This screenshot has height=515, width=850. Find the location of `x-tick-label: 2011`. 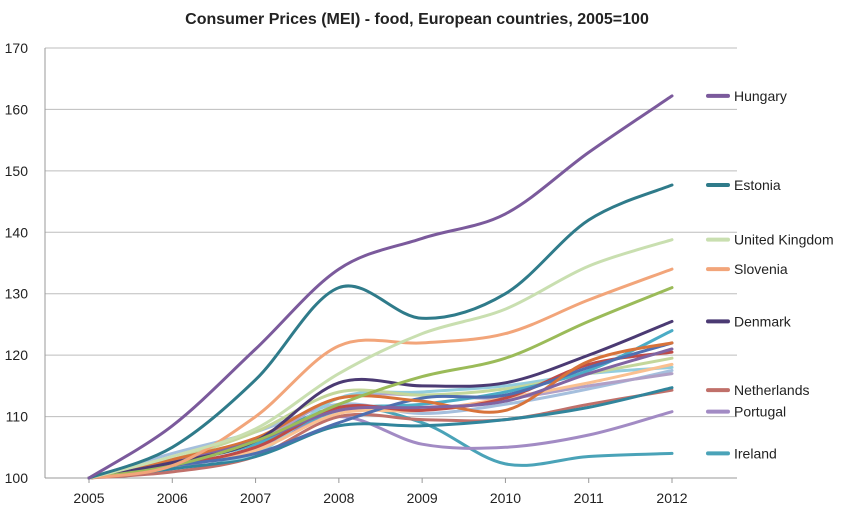

x-tick-label: 2011 is located at coordinates (589, 498).